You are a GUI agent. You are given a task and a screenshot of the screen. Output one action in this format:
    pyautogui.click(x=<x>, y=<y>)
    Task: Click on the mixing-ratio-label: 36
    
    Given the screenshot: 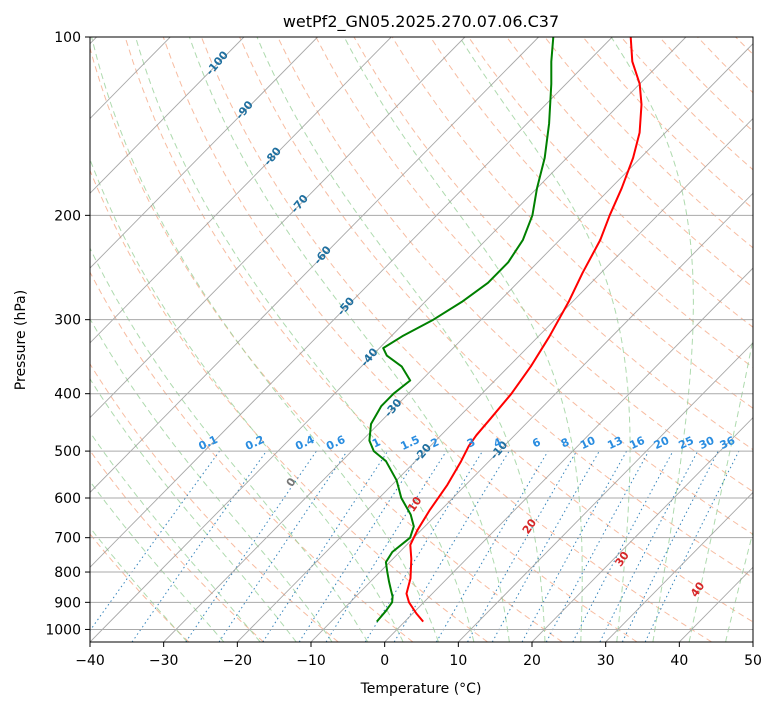 What is the action you would take?
    pyautogui.click(x=728, y=443)
    